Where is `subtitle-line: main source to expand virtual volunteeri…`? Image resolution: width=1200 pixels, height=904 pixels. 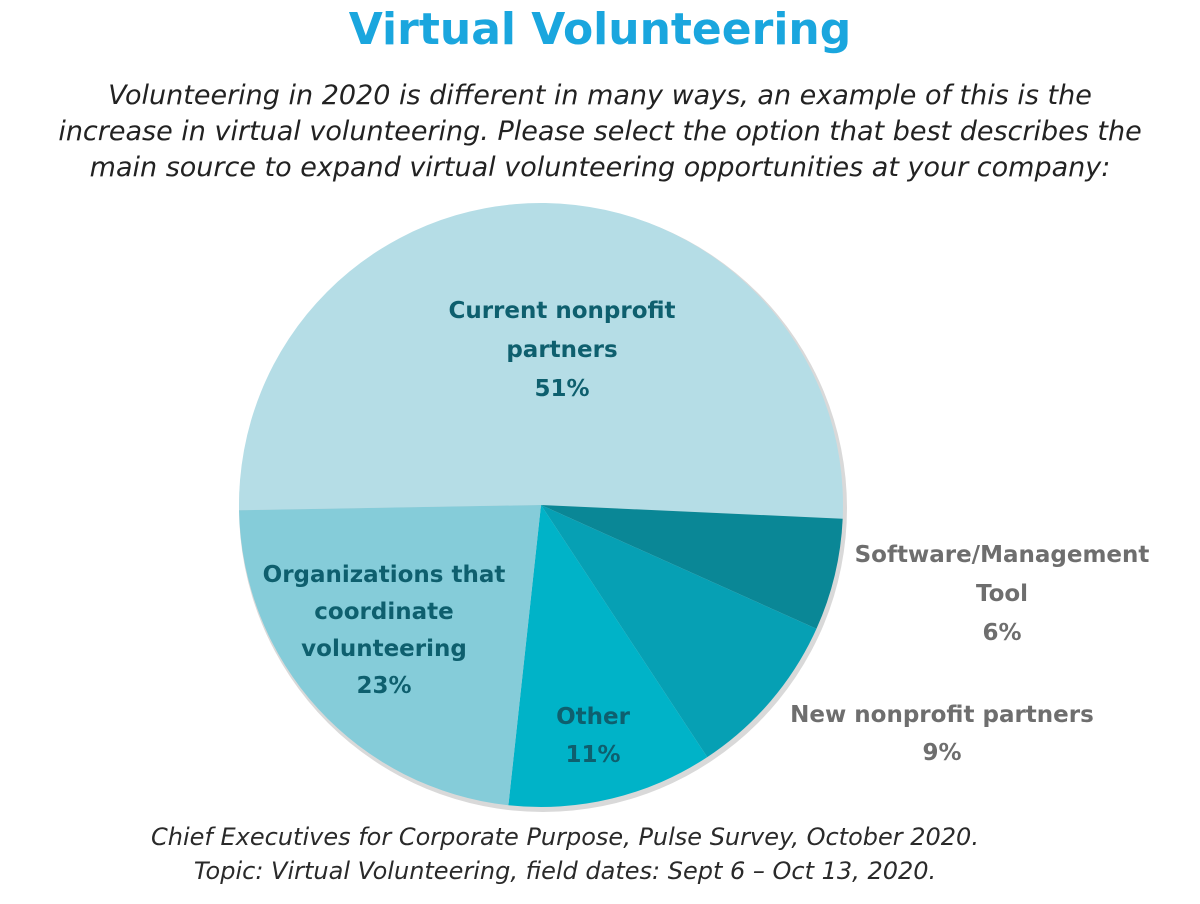
subtitle-line: main source to expand virtual volunteeri… is located at coordinates (600, 167).